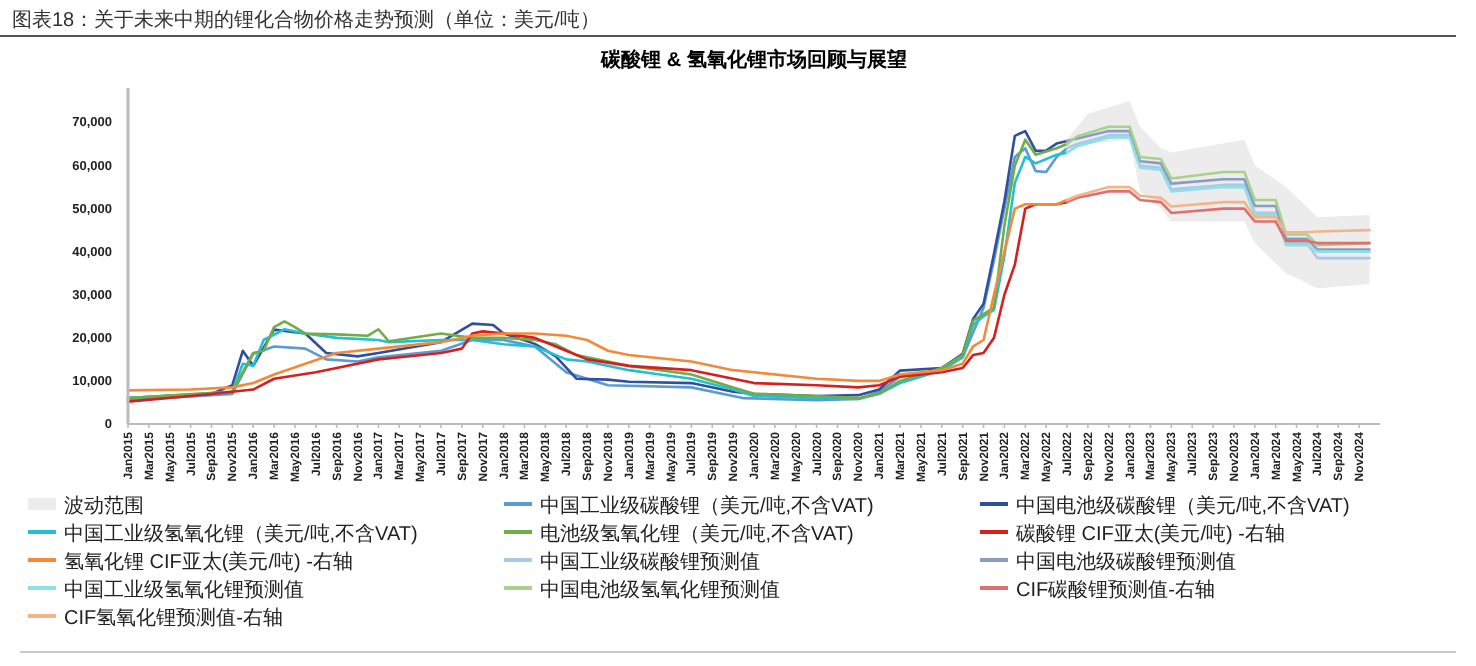 The height and width of the screenshot is (666, 1476). I want to click on legend-label: 中国工业级氢氧化锂预测值, so click(184, 590).